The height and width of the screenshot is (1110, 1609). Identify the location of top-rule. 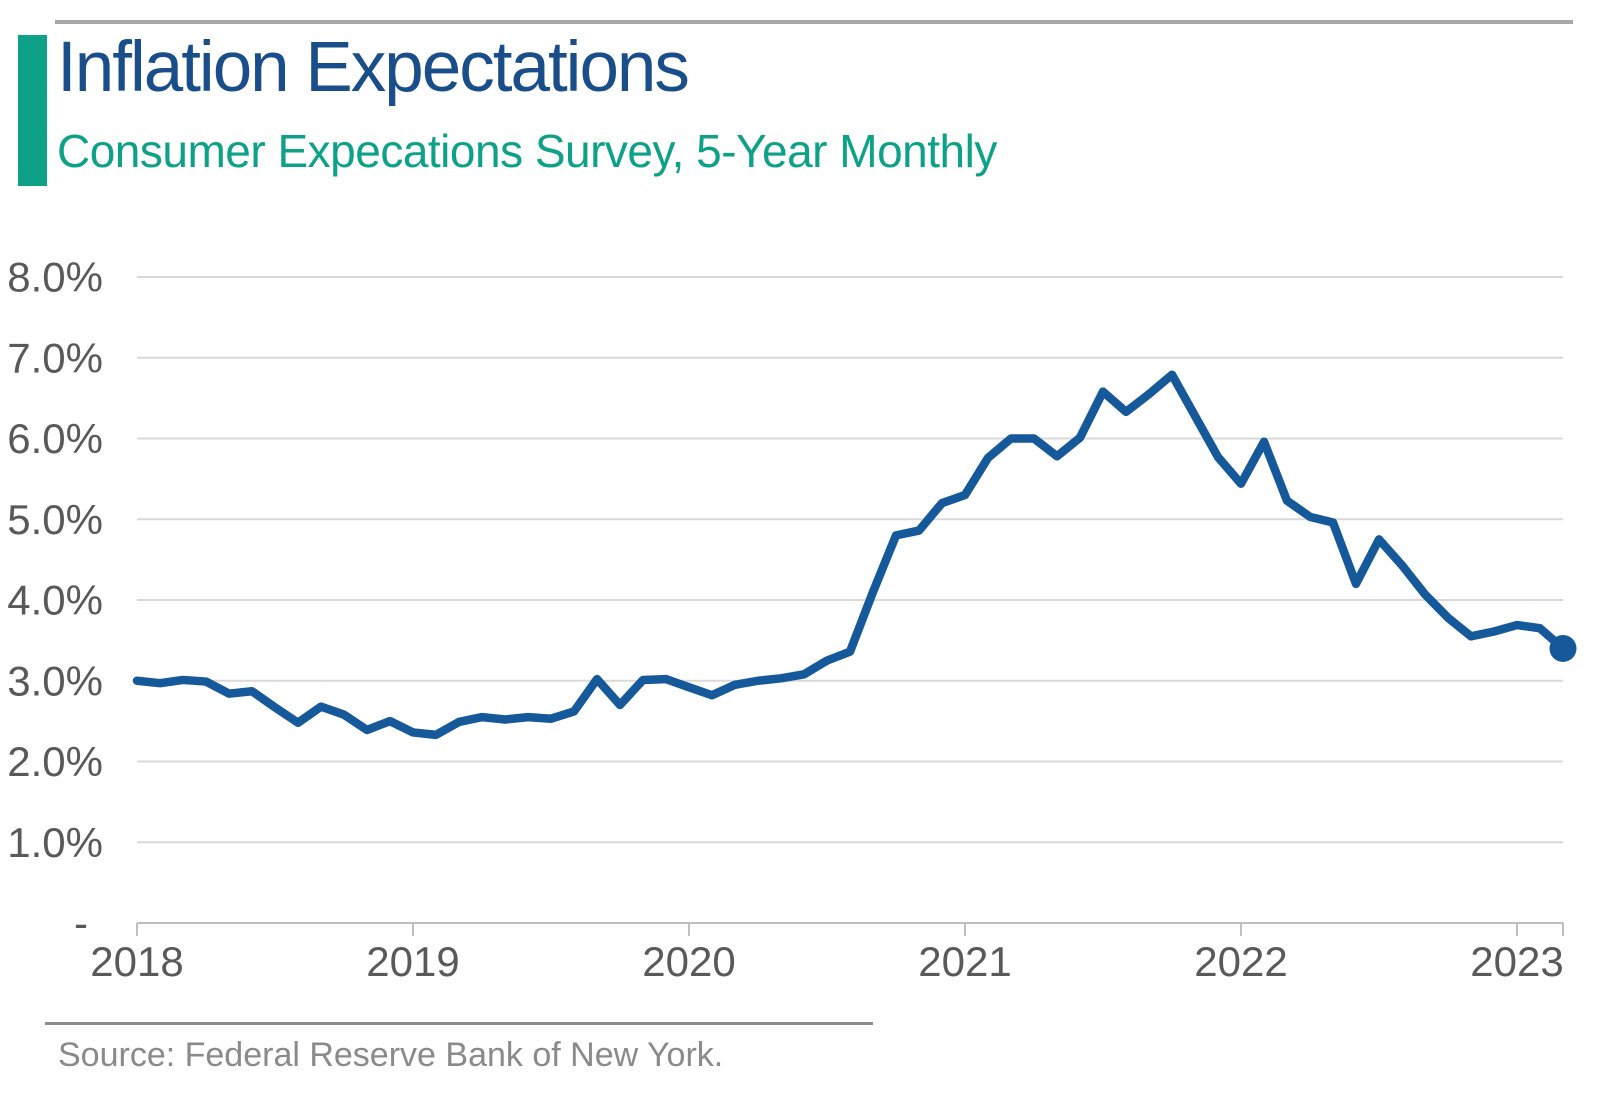
(814, 22).